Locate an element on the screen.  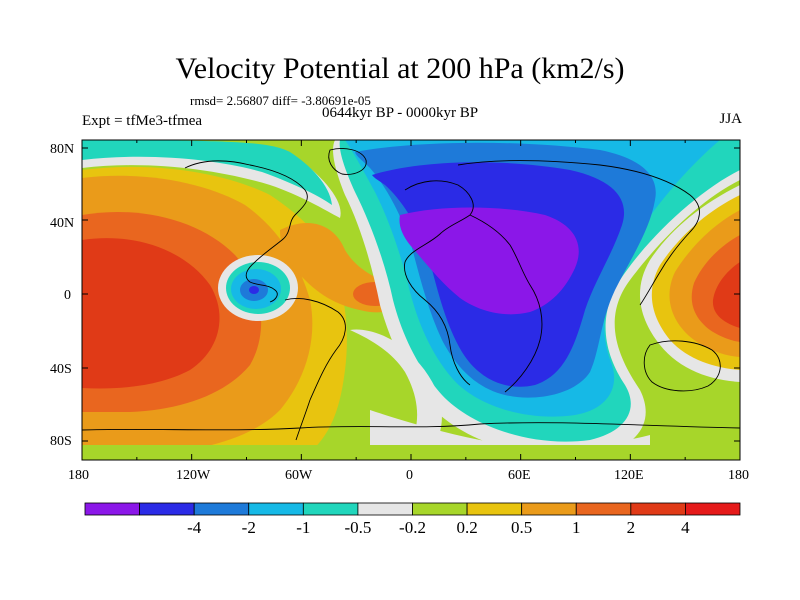
colorbar-label: 0.2 is located at coordinates (467, 527).